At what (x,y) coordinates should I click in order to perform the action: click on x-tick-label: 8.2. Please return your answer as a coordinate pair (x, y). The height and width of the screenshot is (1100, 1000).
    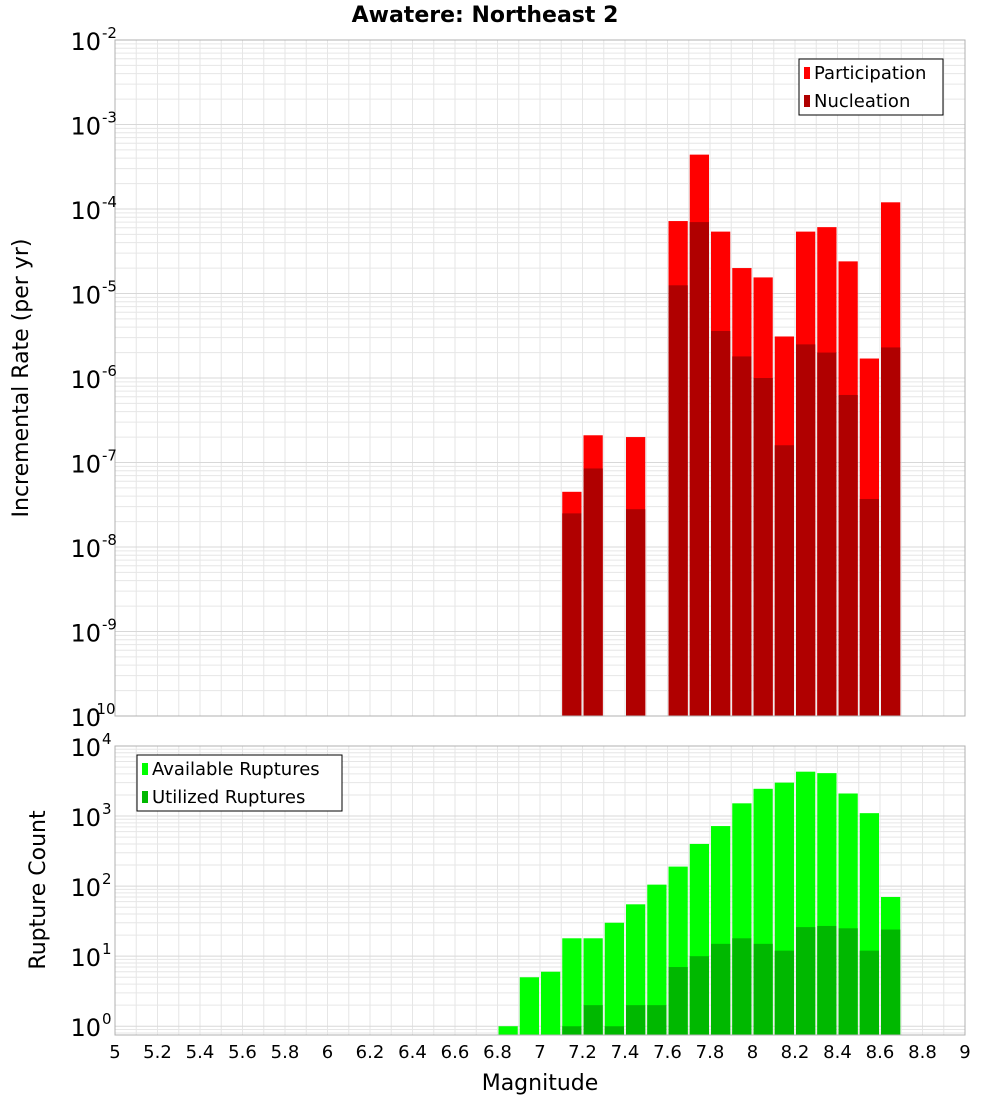
    Looking at the image, I should click on (795, 1052).